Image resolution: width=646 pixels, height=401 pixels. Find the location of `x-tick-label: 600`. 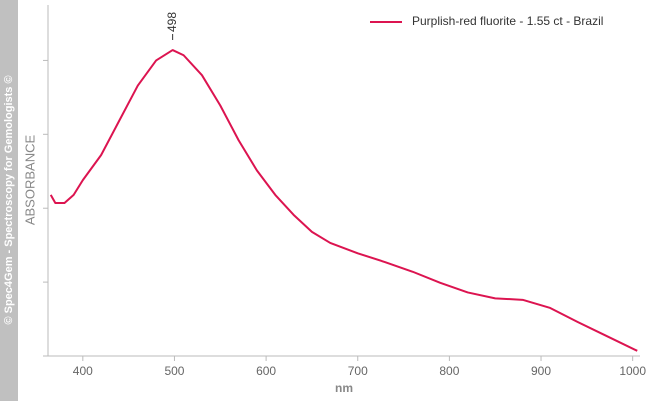

x-tick-label: 600 is located at coordinates (266, 371).